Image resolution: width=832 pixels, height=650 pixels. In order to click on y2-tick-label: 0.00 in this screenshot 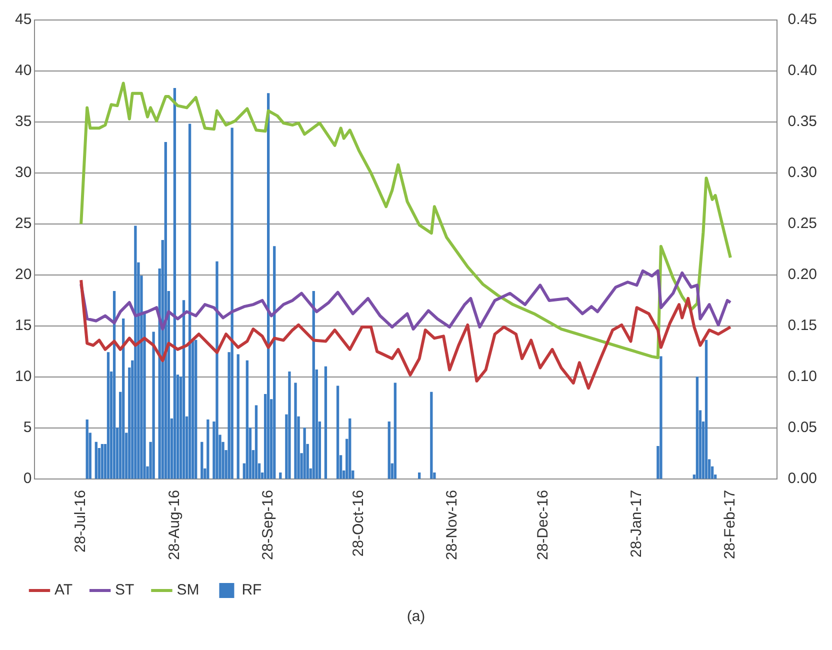, I will do `click(803, 479)`.